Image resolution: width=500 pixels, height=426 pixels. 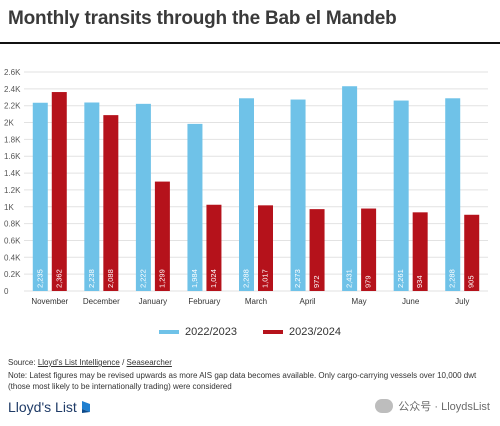 What do you see at coordinates (85, 407) in the screenshot?
I see `logo-mark-icon` at bounding box center [85, 407].